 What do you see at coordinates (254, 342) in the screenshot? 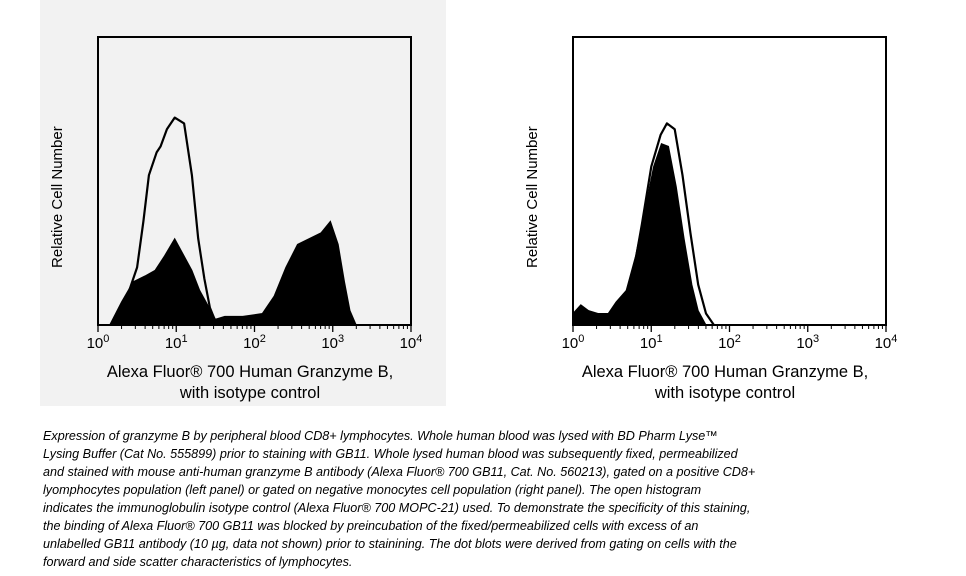
I see `left-tick-label: 10²` at bounding box center [254, 342].